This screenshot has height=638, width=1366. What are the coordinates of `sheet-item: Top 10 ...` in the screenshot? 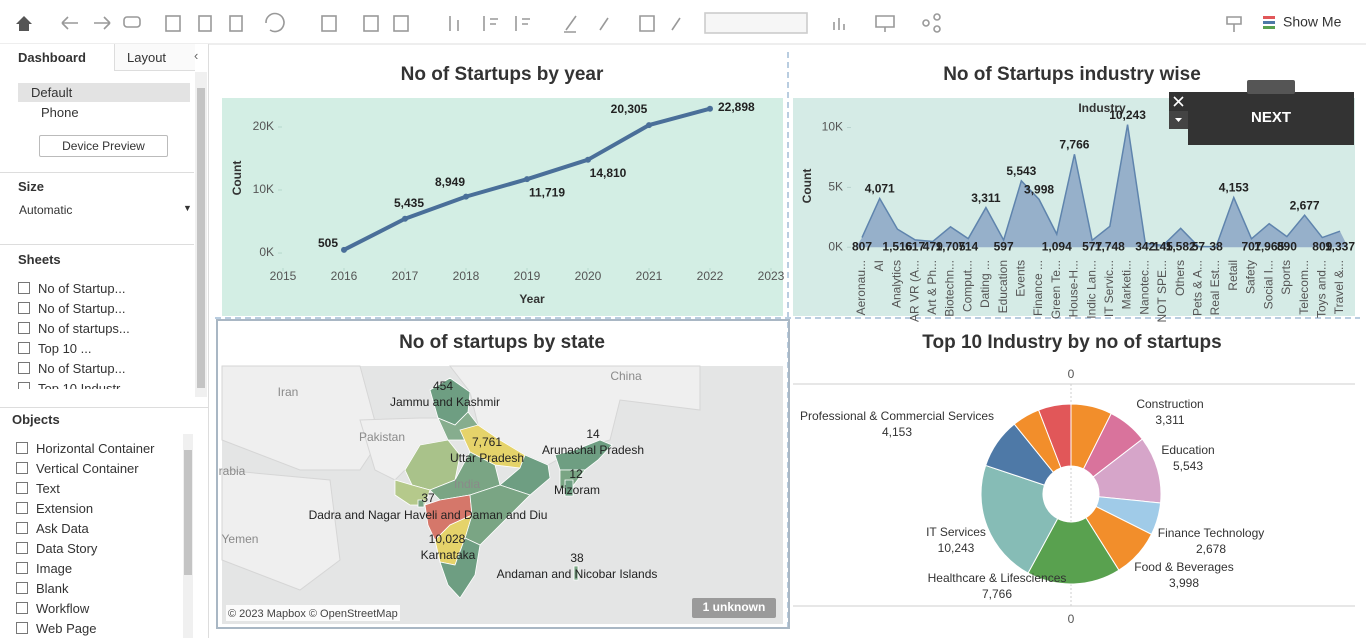 It's located at (54, 348).